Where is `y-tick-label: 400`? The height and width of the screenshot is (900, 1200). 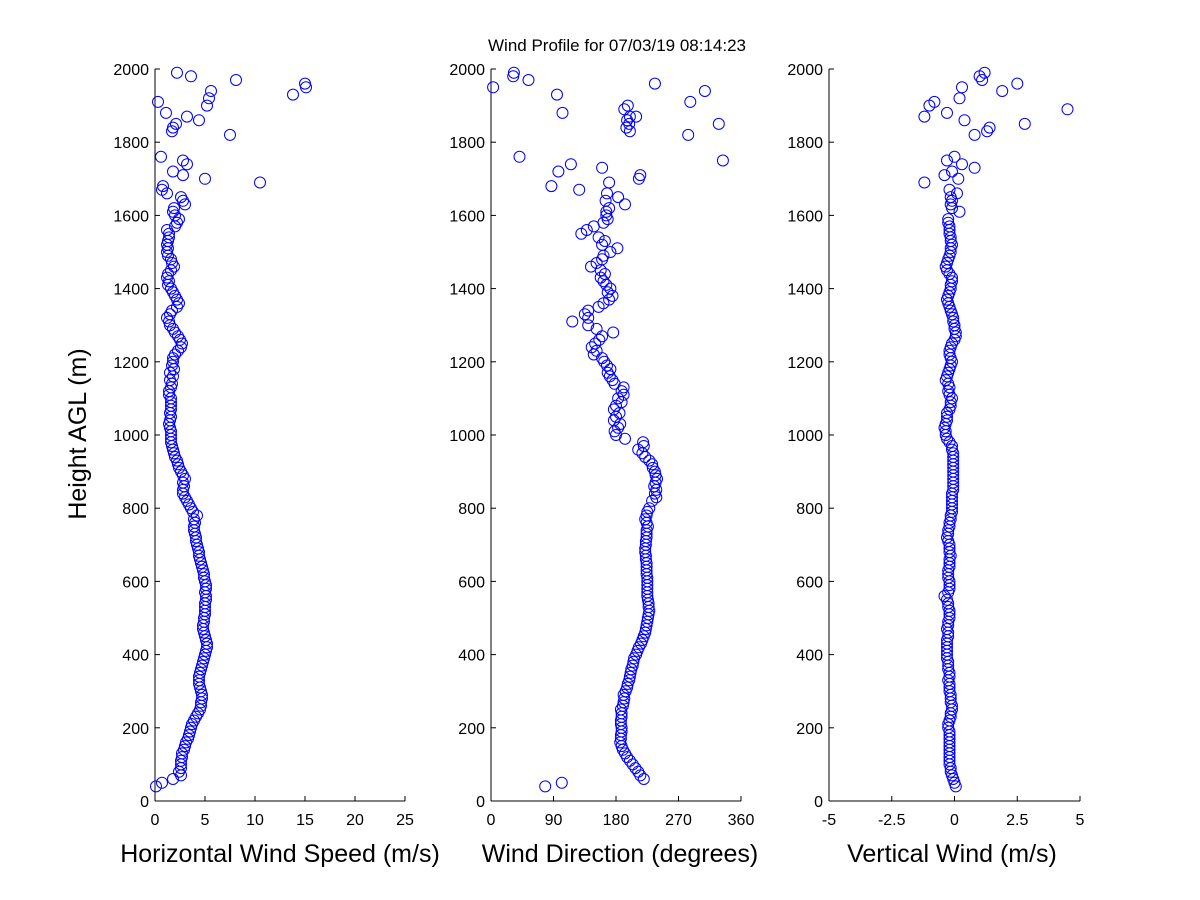 y-tick-label: 400 is located at coordinates (135, 656).